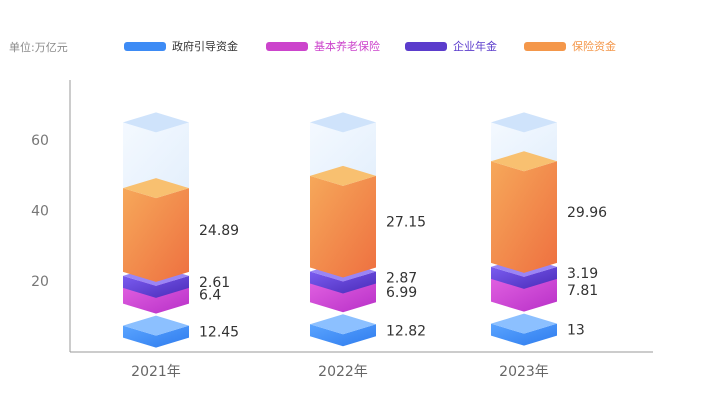 This screenshot has width=704, height=419. I want to click on data-label: 2.61, so click(214, 283).